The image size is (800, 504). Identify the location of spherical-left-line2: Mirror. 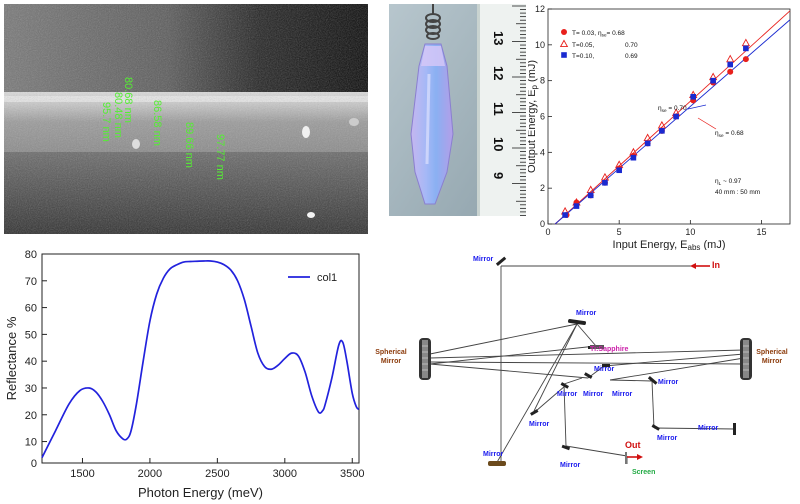
(391, 361).